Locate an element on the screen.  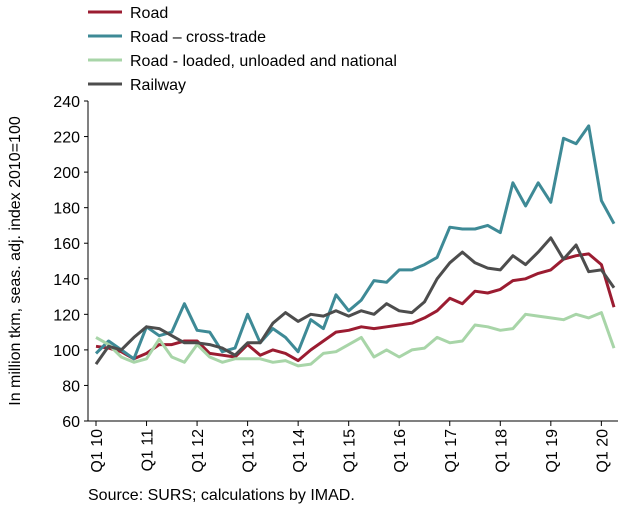
legend-label: Road - loaded, unloaded and national is located at coordinates (263, 61).